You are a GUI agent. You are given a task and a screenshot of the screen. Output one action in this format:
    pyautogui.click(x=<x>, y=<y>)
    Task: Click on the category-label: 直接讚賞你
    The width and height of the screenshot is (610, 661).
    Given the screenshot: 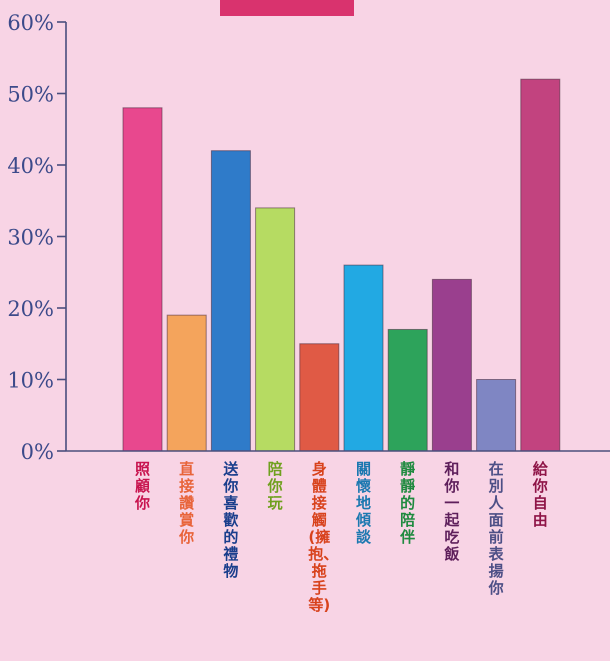 What is the action you would take?
    pyautogui.click(x=187, y=503)
    